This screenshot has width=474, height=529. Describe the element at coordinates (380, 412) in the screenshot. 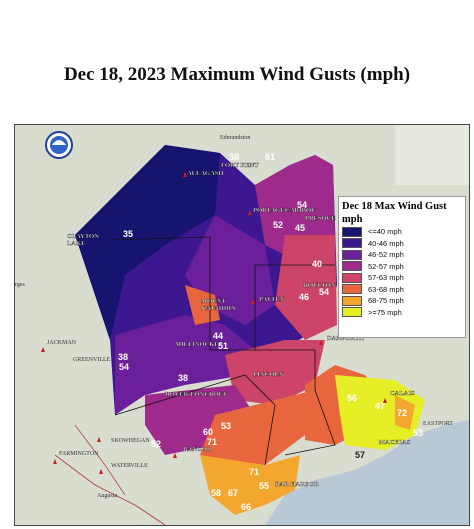

I see `down-east-zone` at that location.